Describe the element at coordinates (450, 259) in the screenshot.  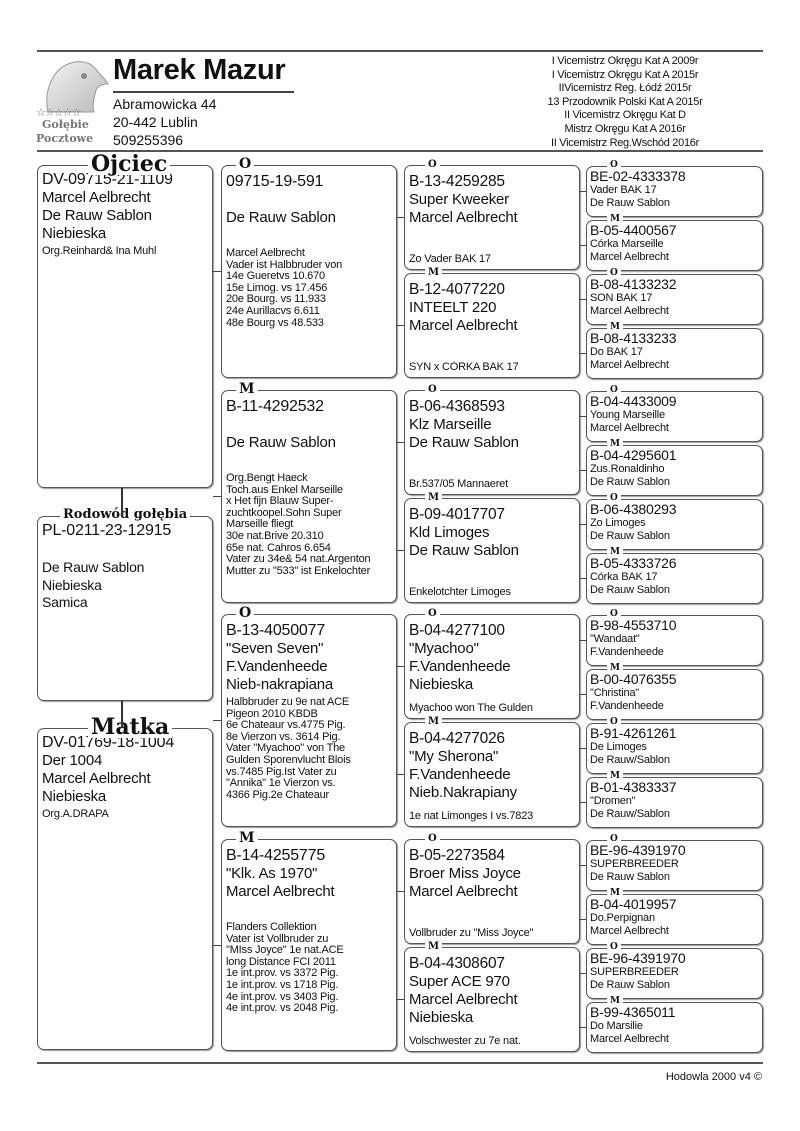
I see `pigeon-note: Zo Vader BAK 17` at that location.